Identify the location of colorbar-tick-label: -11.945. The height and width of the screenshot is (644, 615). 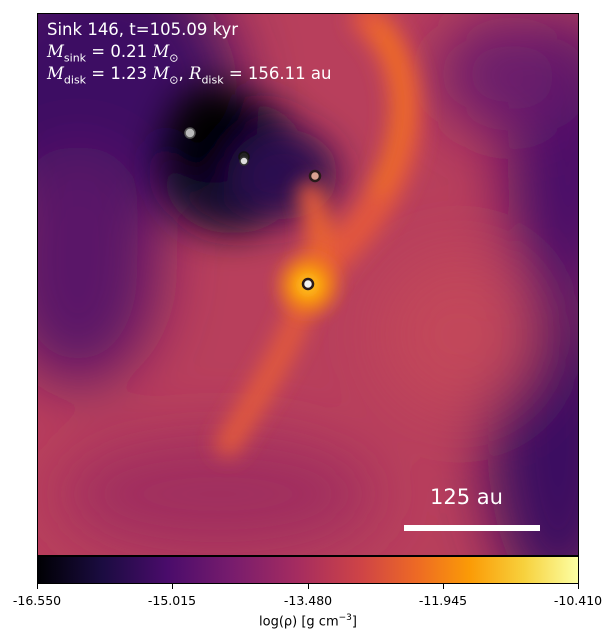
(443, 600).